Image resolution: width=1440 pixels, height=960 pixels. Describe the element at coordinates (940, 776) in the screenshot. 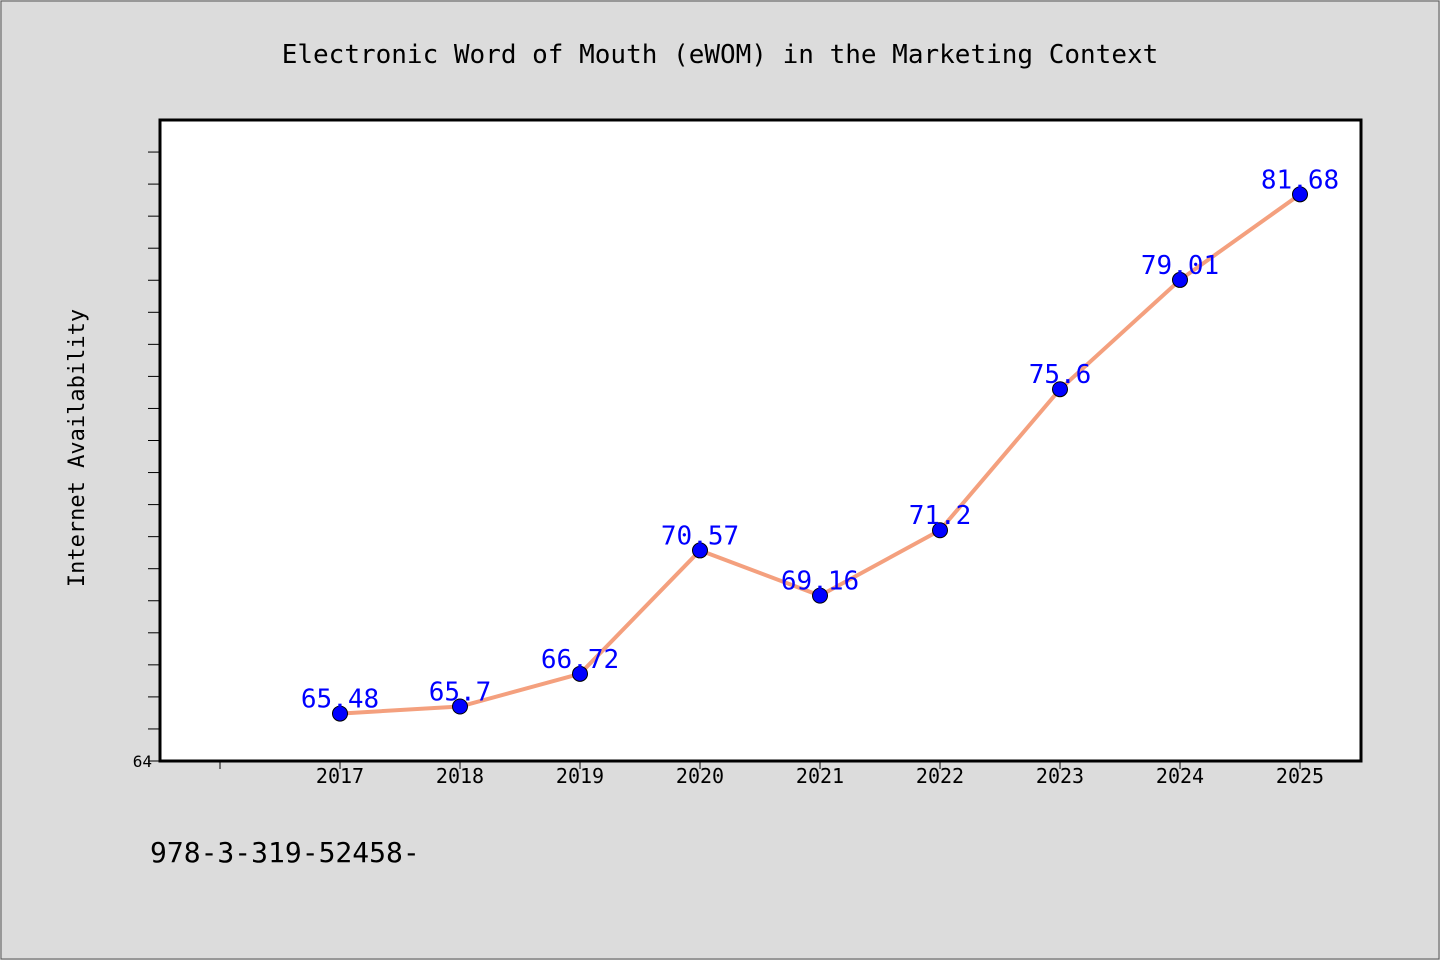

I see `x-tick-label: 2022` at that location.